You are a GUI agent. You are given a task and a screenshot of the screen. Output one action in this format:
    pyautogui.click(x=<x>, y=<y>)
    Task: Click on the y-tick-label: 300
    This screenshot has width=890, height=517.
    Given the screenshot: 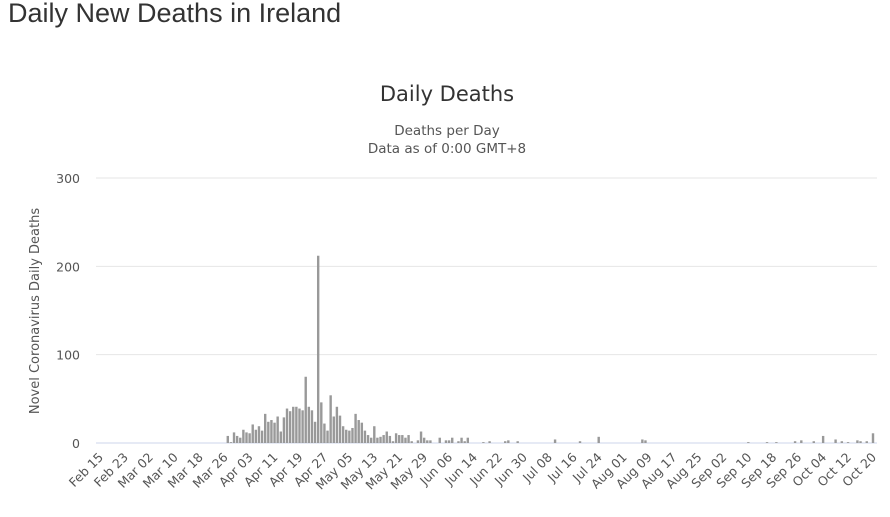 What is the action you would take?
    pyautogui.click(x=68, y=178)
    